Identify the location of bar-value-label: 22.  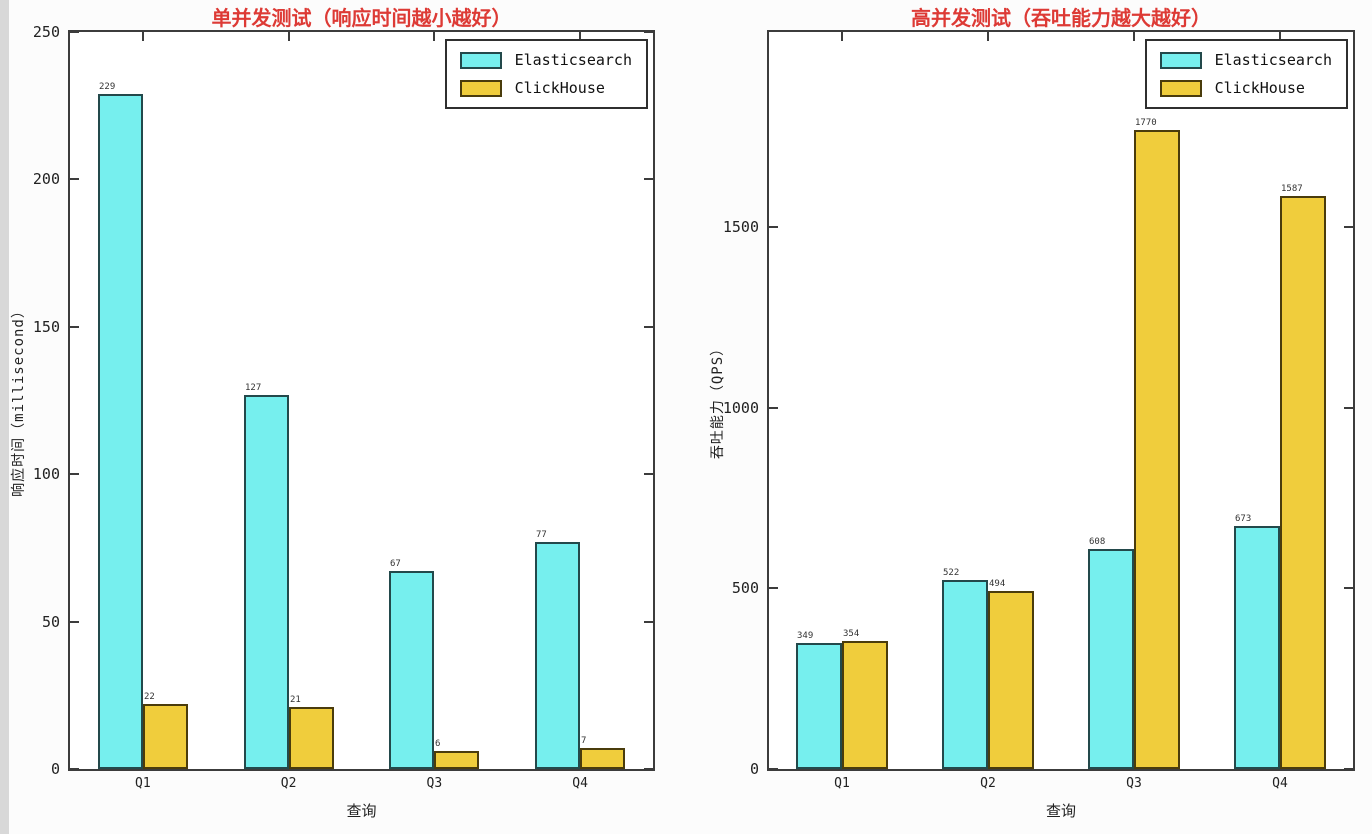
(149, 697).